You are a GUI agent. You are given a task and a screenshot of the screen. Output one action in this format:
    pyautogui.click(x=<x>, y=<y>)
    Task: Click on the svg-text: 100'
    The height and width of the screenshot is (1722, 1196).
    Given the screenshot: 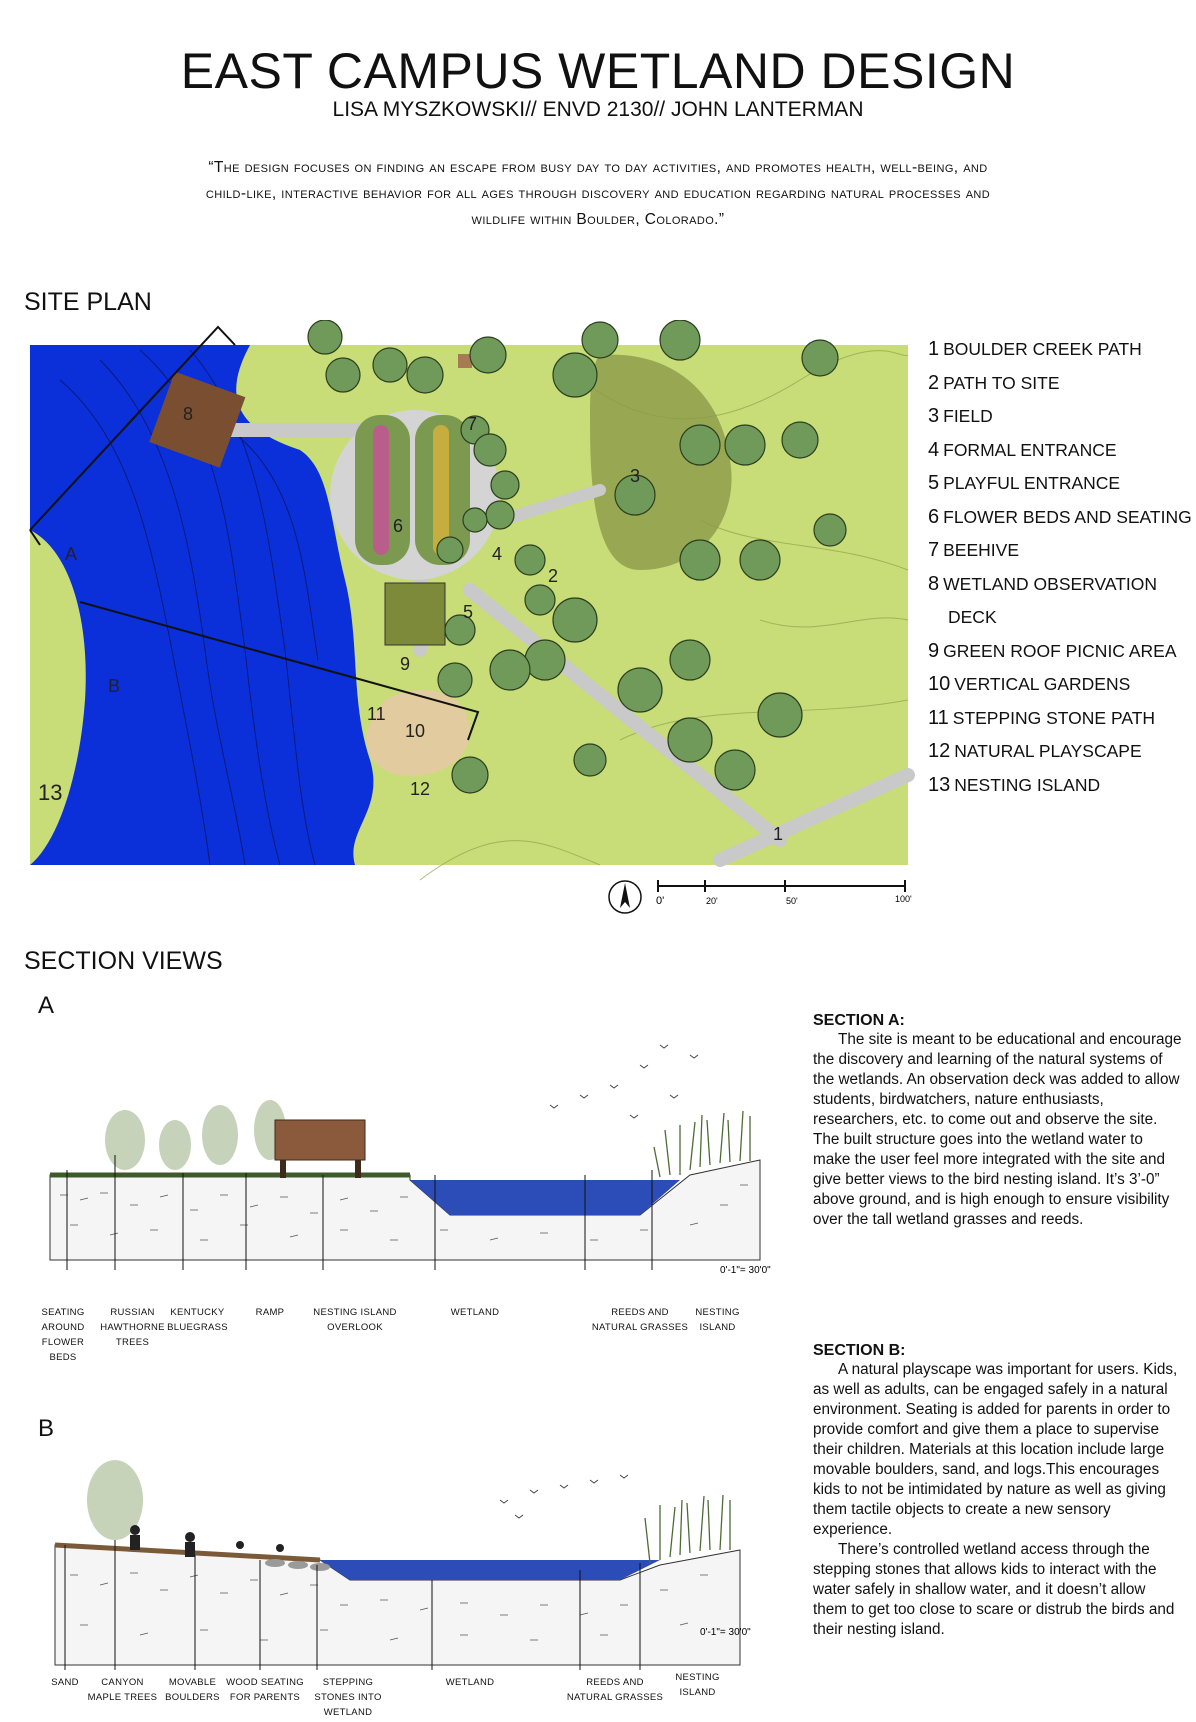 What is the action you would take?
    pyautogui.click(x=903, y=899)
    